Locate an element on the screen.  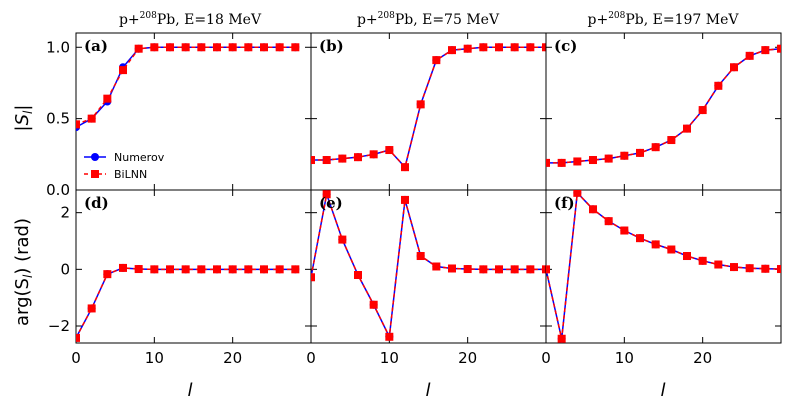
legend: Numerov BiLNN is located at coordinates (124, 166).